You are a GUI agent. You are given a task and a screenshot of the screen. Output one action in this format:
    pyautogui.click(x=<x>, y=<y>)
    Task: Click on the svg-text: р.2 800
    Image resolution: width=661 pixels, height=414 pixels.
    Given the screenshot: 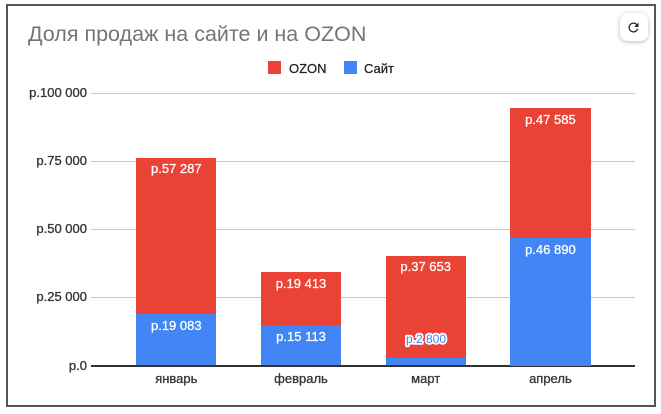 What is the action you would take?
    pyautogui.click(x=426, y=339)
    